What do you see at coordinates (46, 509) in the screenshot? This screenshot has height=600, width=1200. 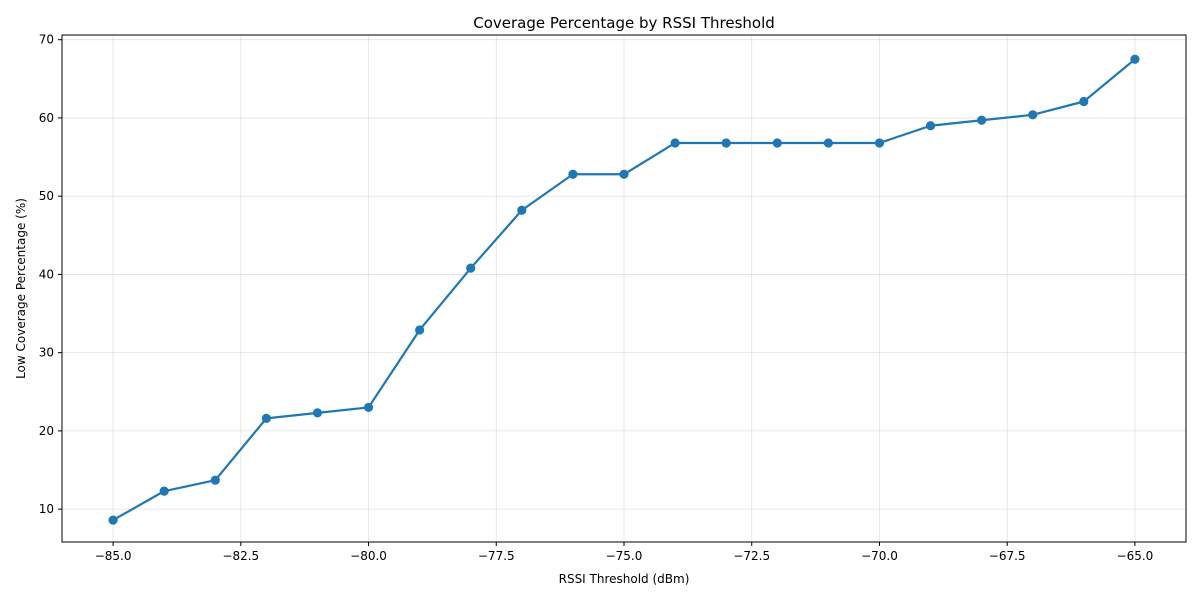 I see `y-tick-label: 10` at bounding box center [46, 509].